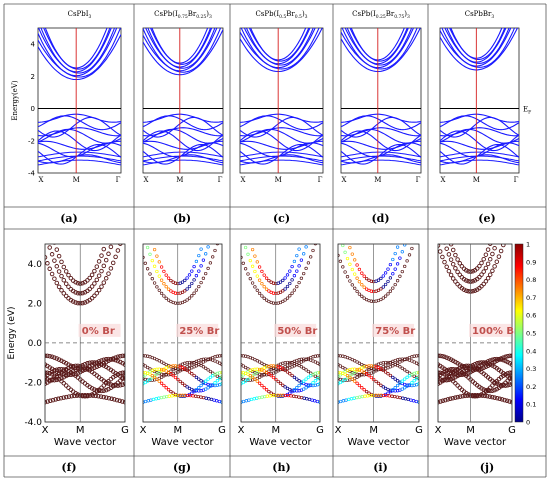 Image resolution: width=550 pixels, height=480 pixels. Describe the element at coordinates (33, 45) in the screenshot. I see `y-tick-label: 4` at that location.